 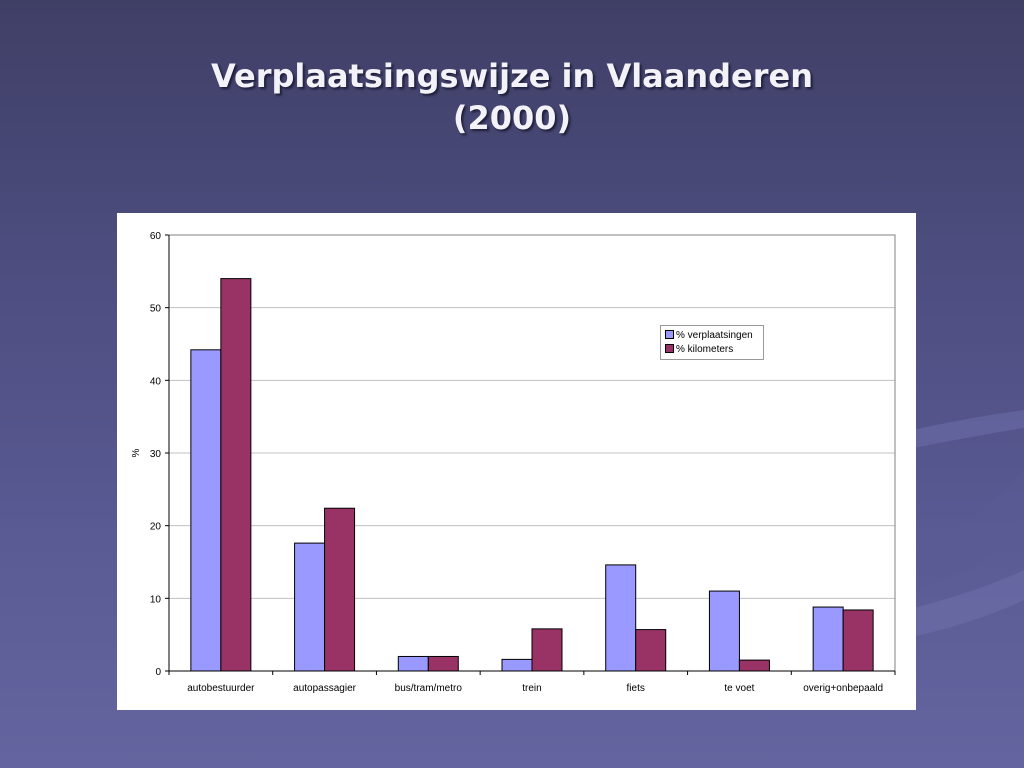 I want to click on legend-item-verplaatsingen: % verplaatsingen, so click(x=709, y=335).